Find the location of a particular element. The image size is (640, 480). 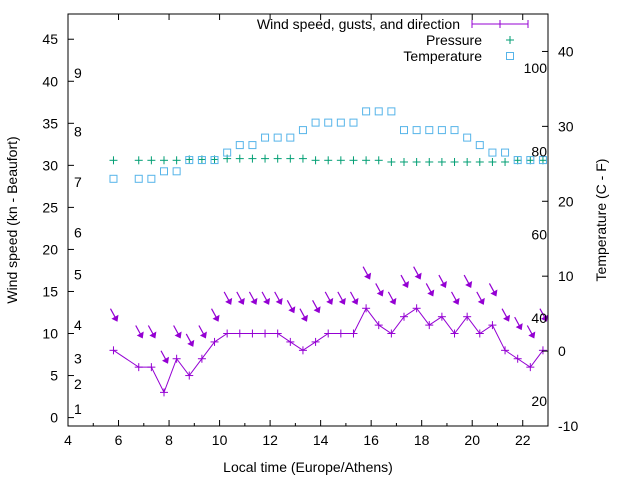

y-tick-label: 0 is located at coordinates (54, 418).